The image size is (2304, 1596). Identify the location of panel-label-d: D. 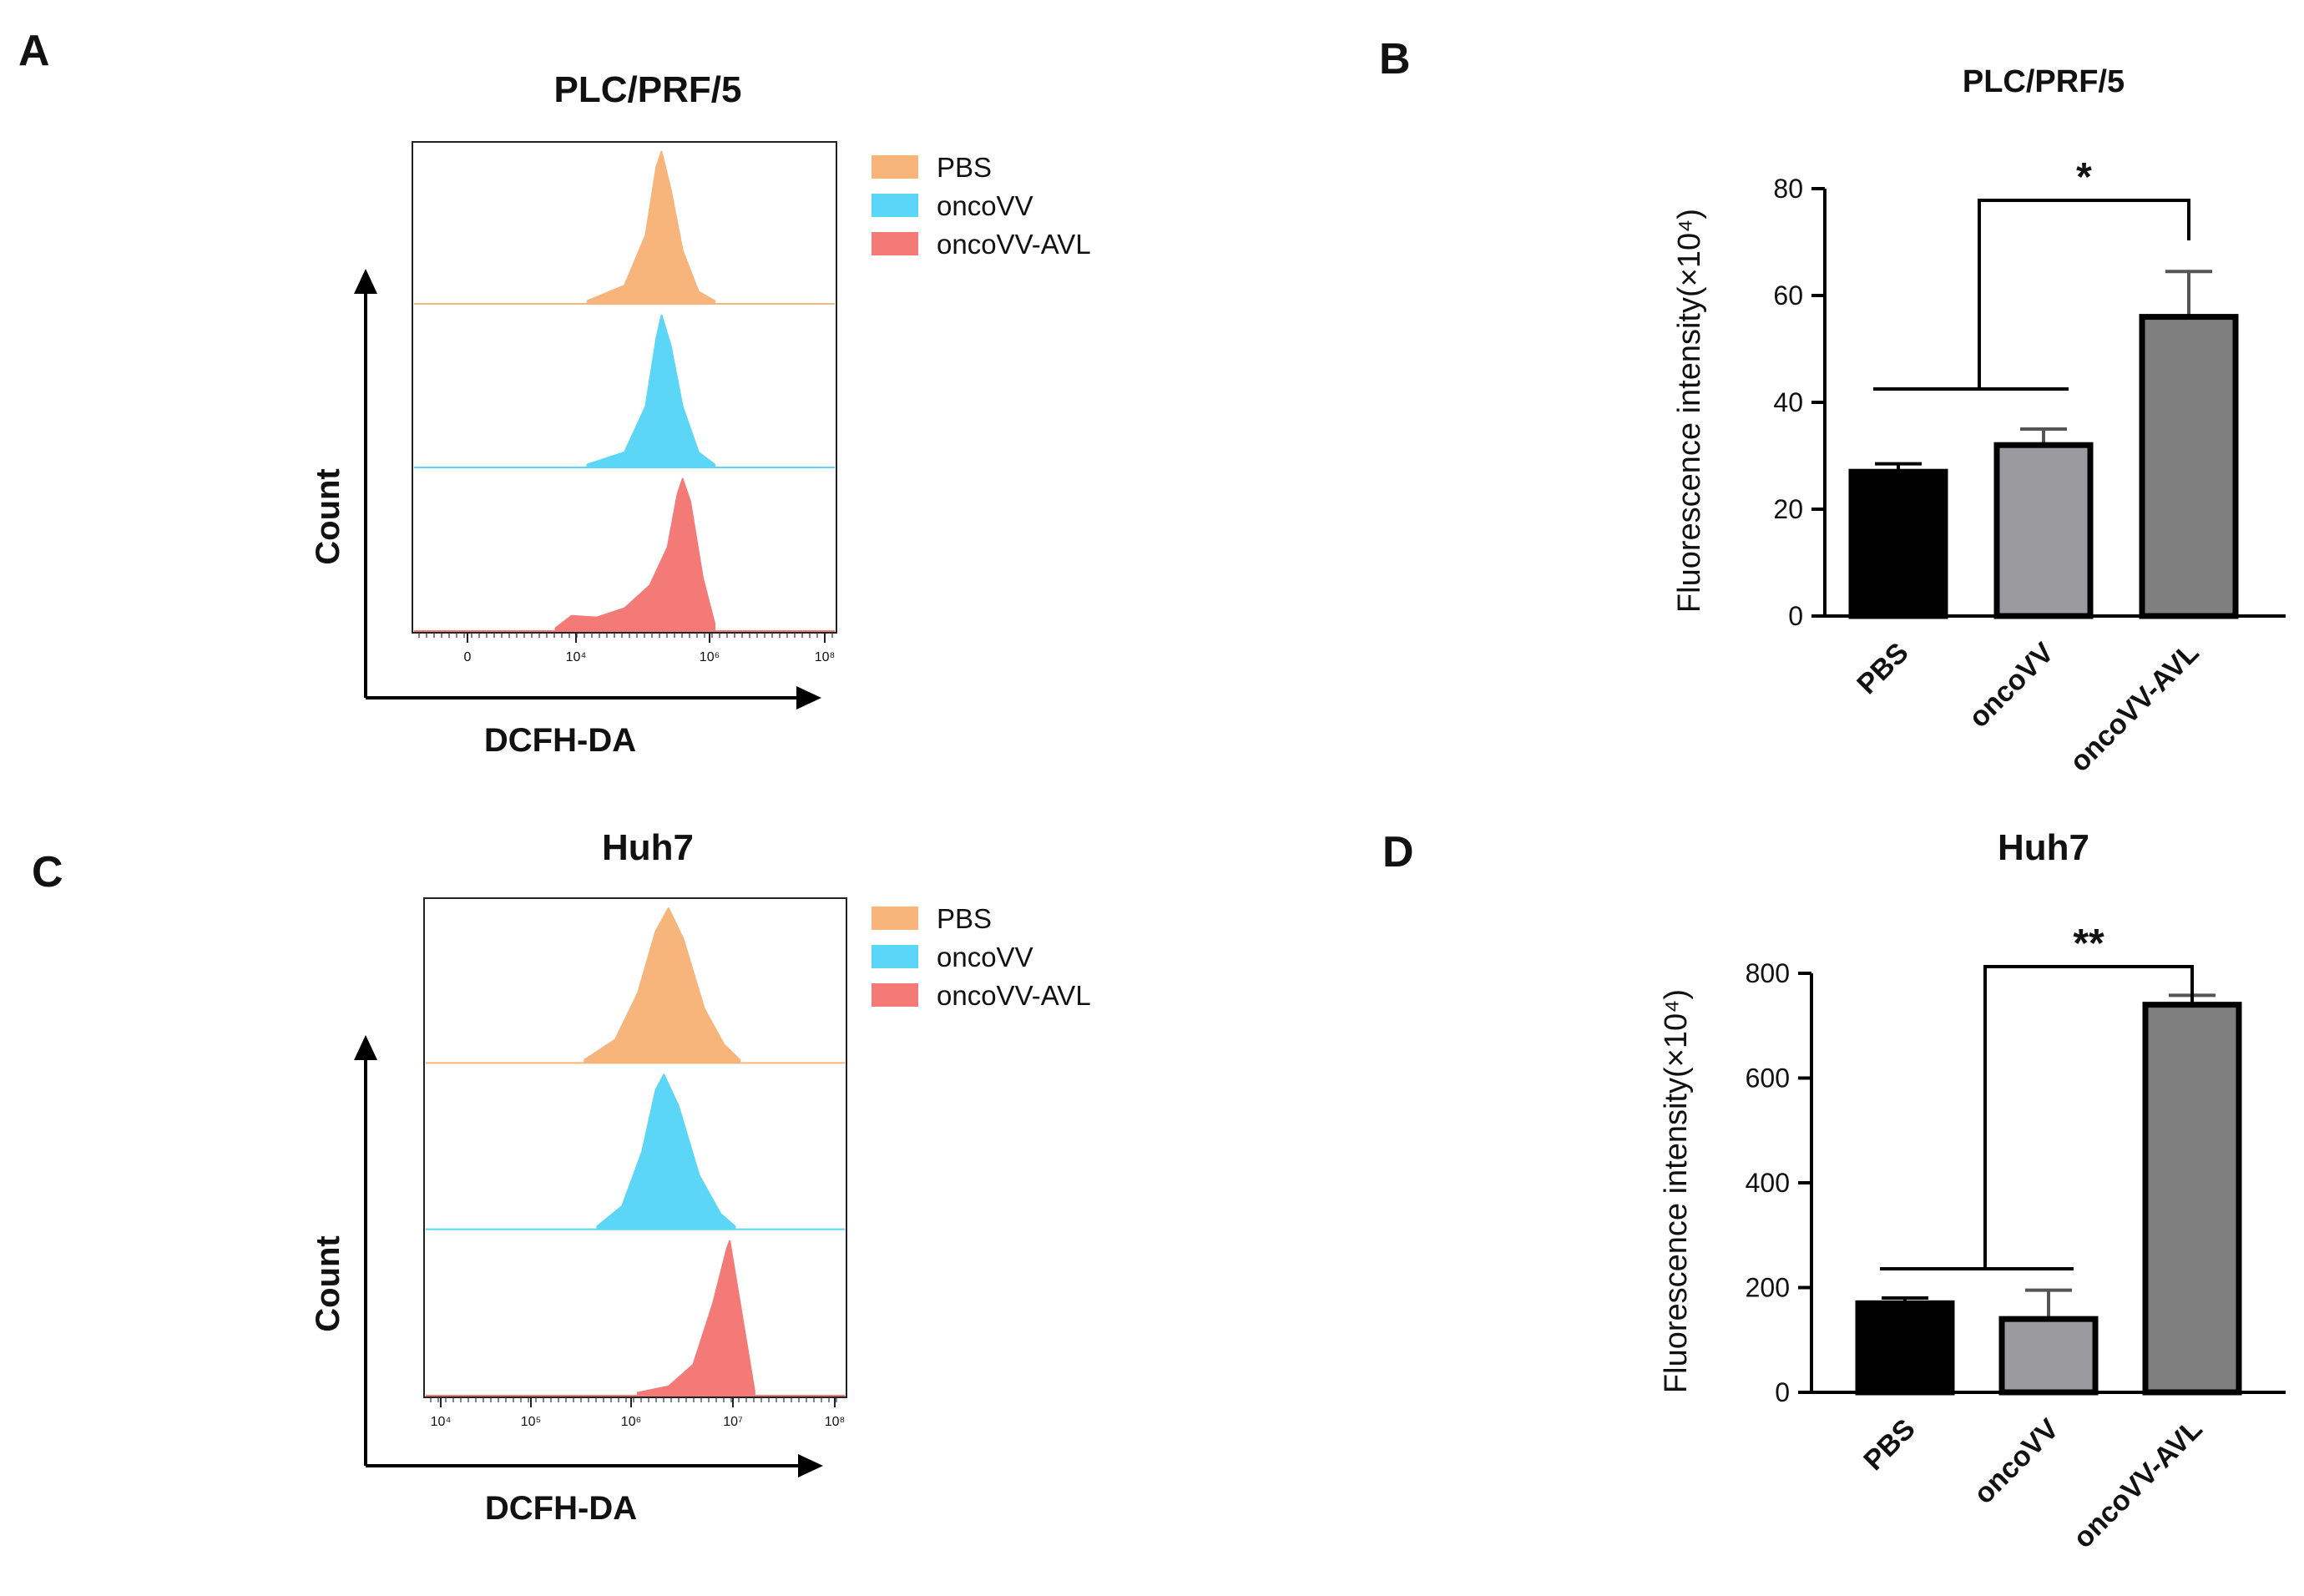
(1398, 852).